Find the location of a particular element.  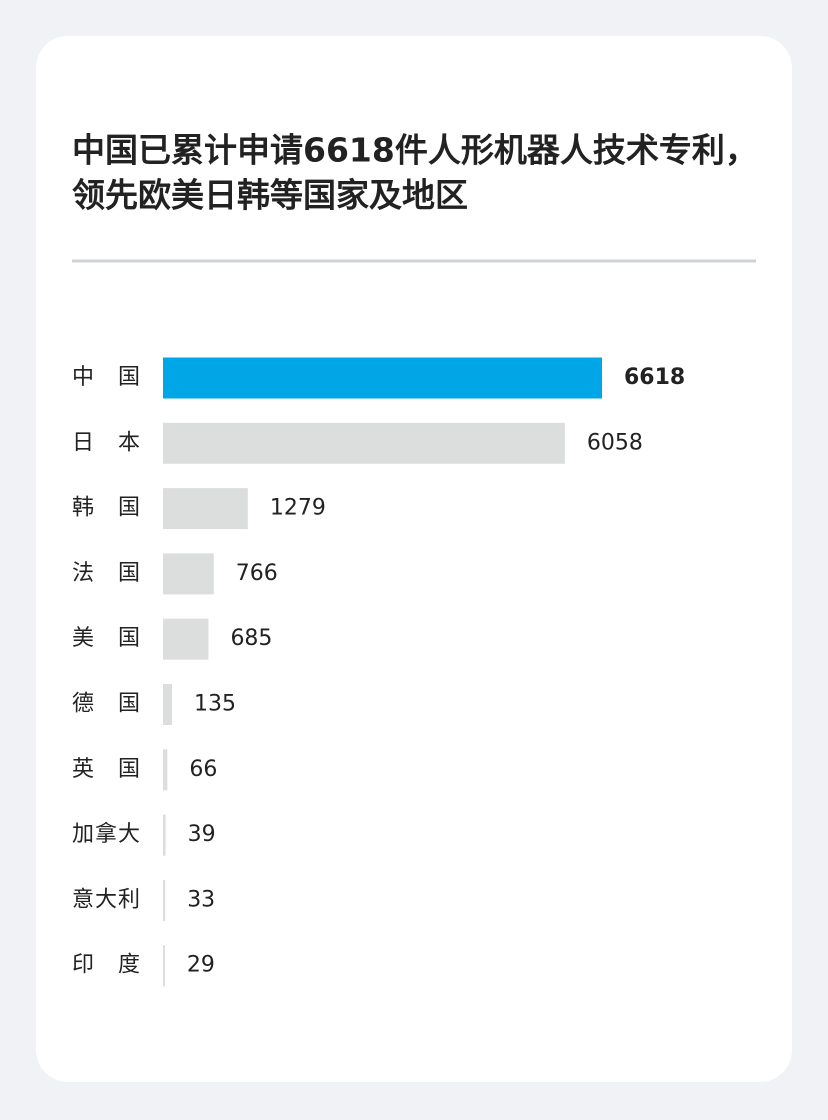

value-label: 66 is located at coordinates (203, 769).